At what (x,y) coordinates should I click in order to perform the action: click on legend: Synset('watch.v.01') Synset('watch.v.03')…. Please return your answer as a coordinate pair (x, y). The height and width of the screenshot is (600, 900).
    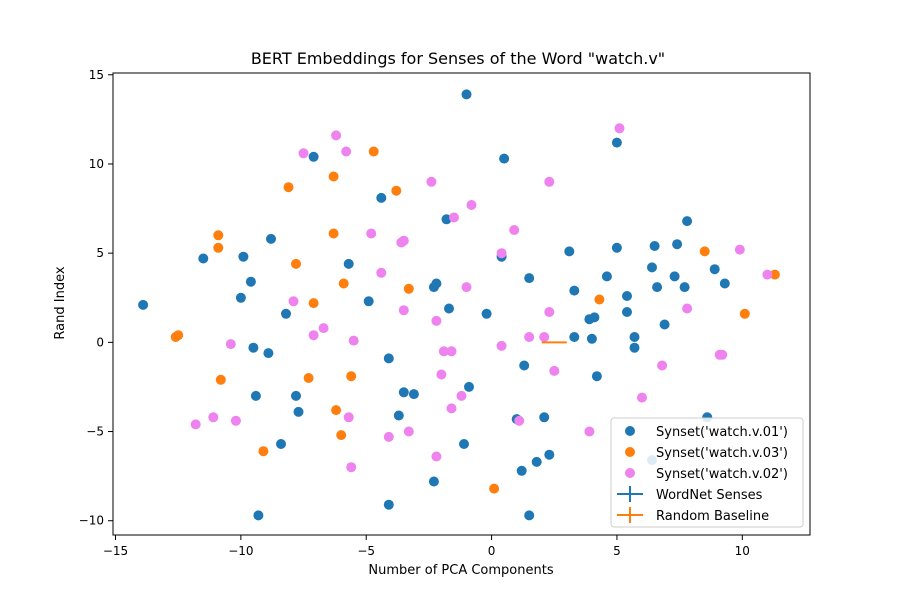
    Looking at the image, I should click on (707, 472).